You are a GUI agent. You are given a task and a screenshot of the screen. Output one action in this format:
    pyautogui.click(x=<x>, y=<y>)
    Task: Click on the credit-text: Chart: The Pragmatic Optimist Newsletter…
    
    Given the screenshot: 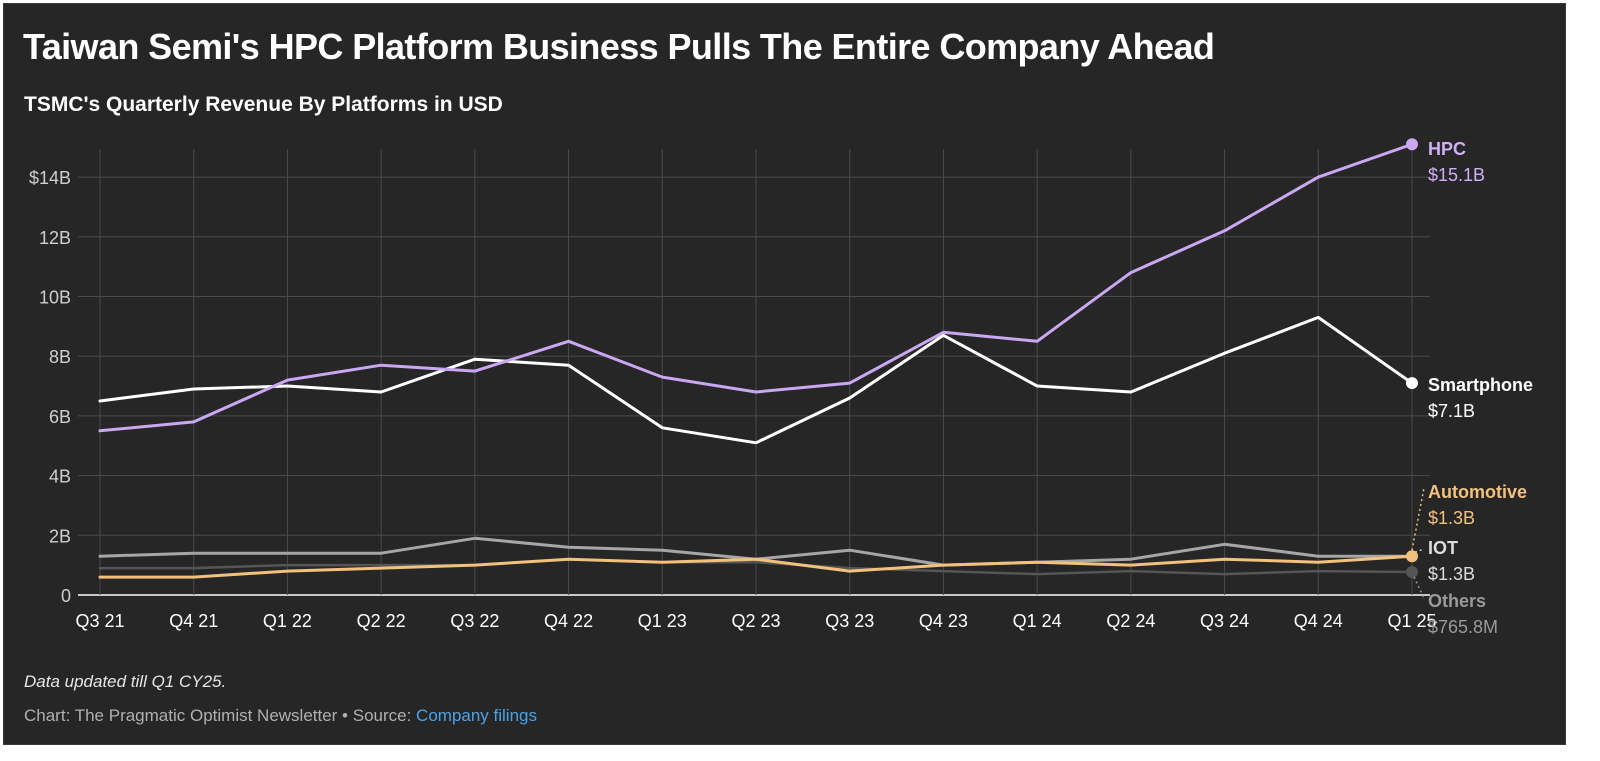 What is the action you would take?
    pyautogui.click(x=220, y=715)
    